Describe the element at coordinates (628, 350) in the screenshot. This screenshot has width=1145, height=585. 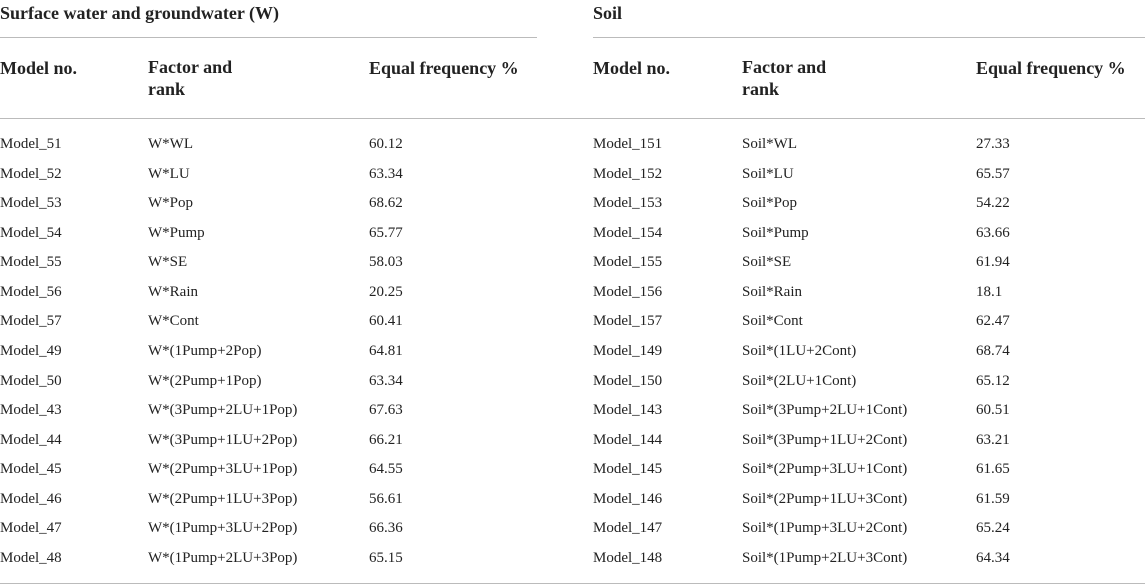
I see `table-cell: Model_149` at that location.